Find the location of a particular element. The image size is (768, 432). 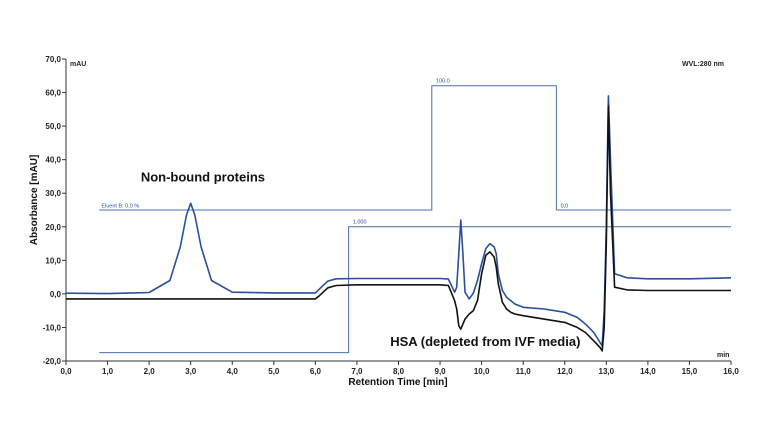

y-axis-title: Absorbance [mAU] is located at coordinates (34, 200).